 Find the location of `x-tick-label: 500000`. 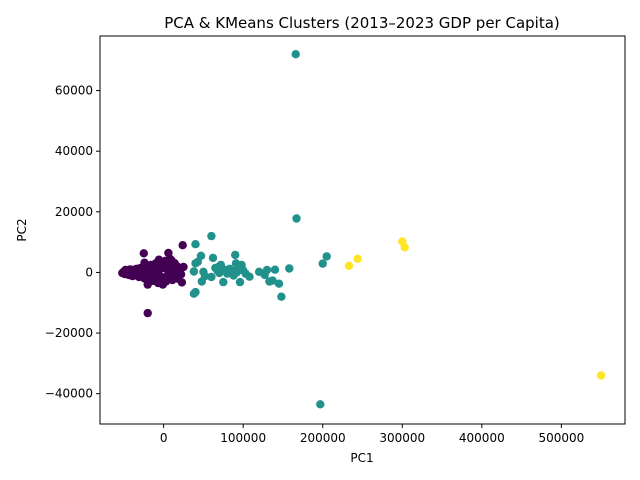

x-tick-label: 500000 is located at coordinates (561, 438).